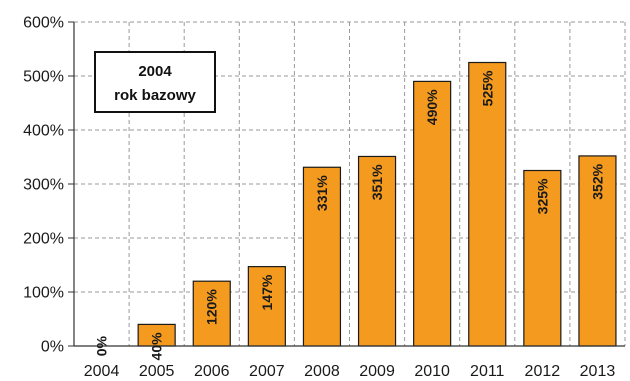 The image size is (630, 381). Describe the element at coordinates (155, 71) in the screenshot. I see `annotation-line-1: 2004` at that location.